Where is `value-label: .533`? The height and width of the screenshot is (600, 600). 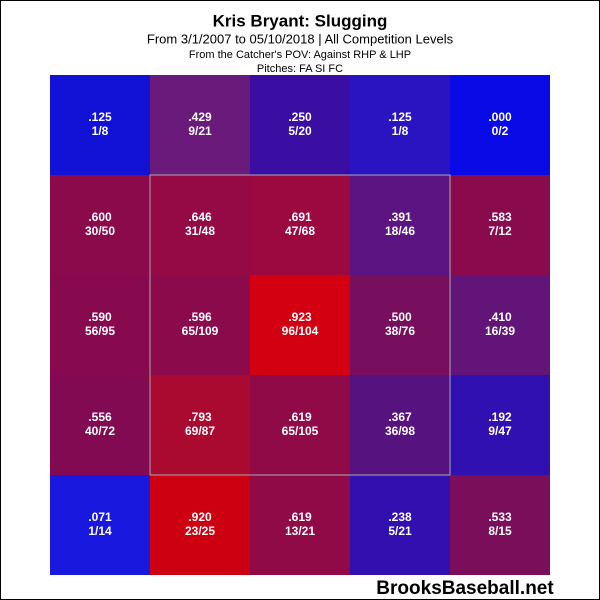
value-label: .533 is located at coordinates (500, 517).